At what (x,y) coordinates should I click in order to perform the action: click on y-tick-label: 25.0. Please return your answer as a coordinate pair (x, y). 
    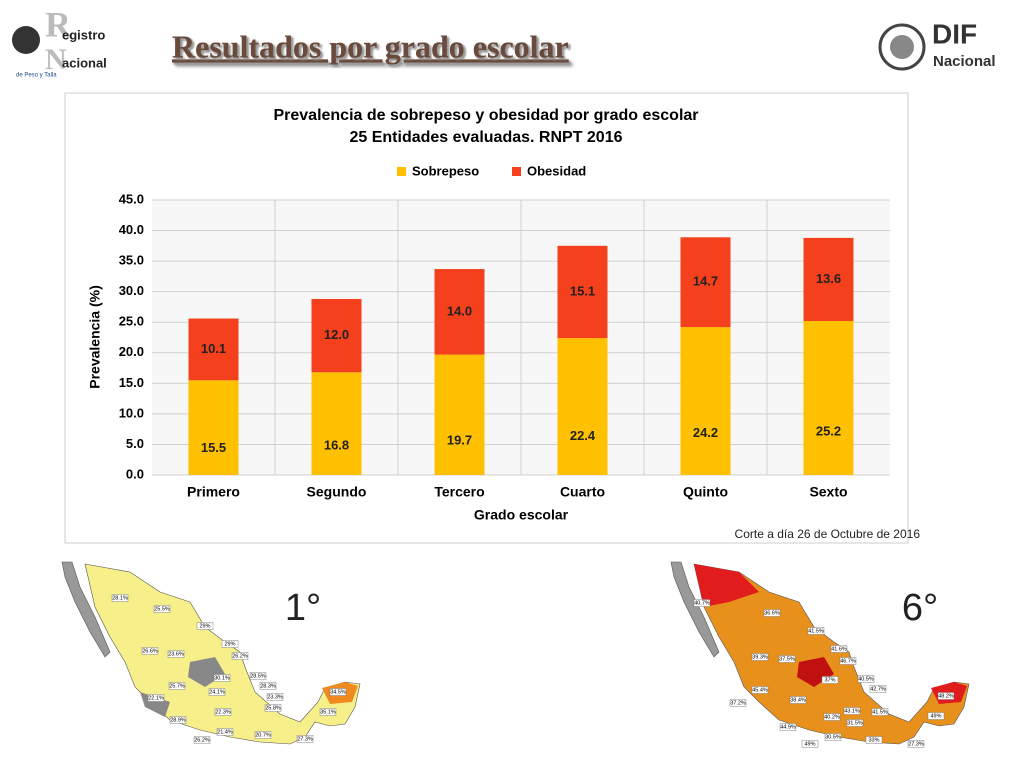
    Looking at the image, I should click on (131, 321).